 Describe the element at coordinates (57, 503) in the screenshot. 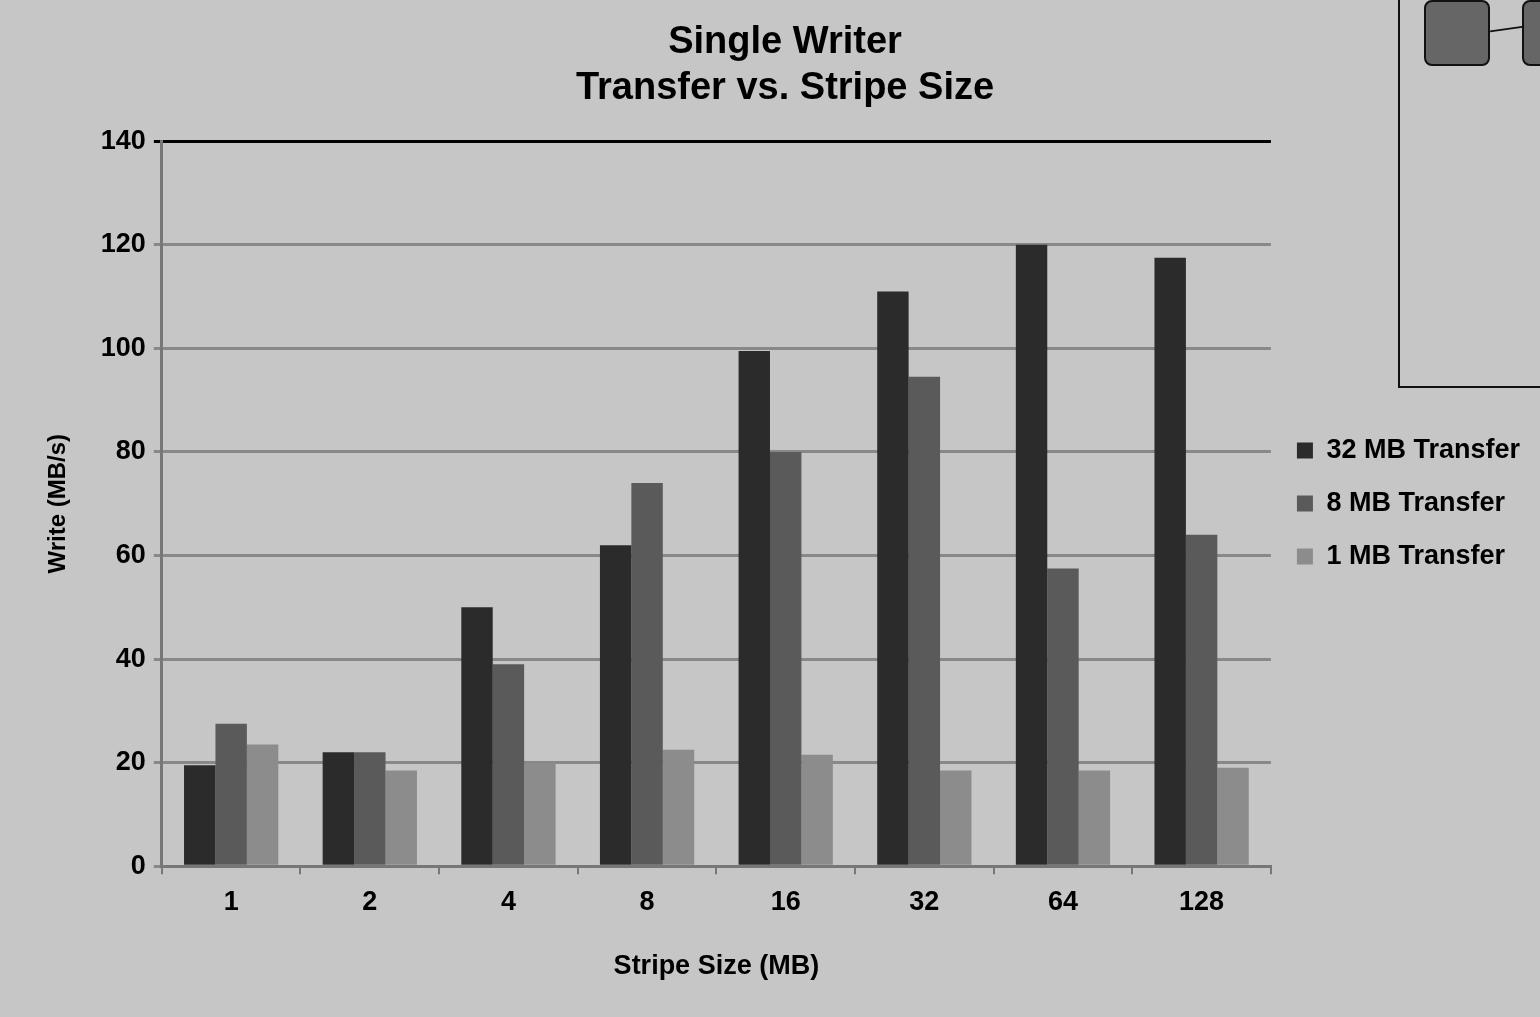

I see `y-axis-title: Write (MB/s)` at that location.